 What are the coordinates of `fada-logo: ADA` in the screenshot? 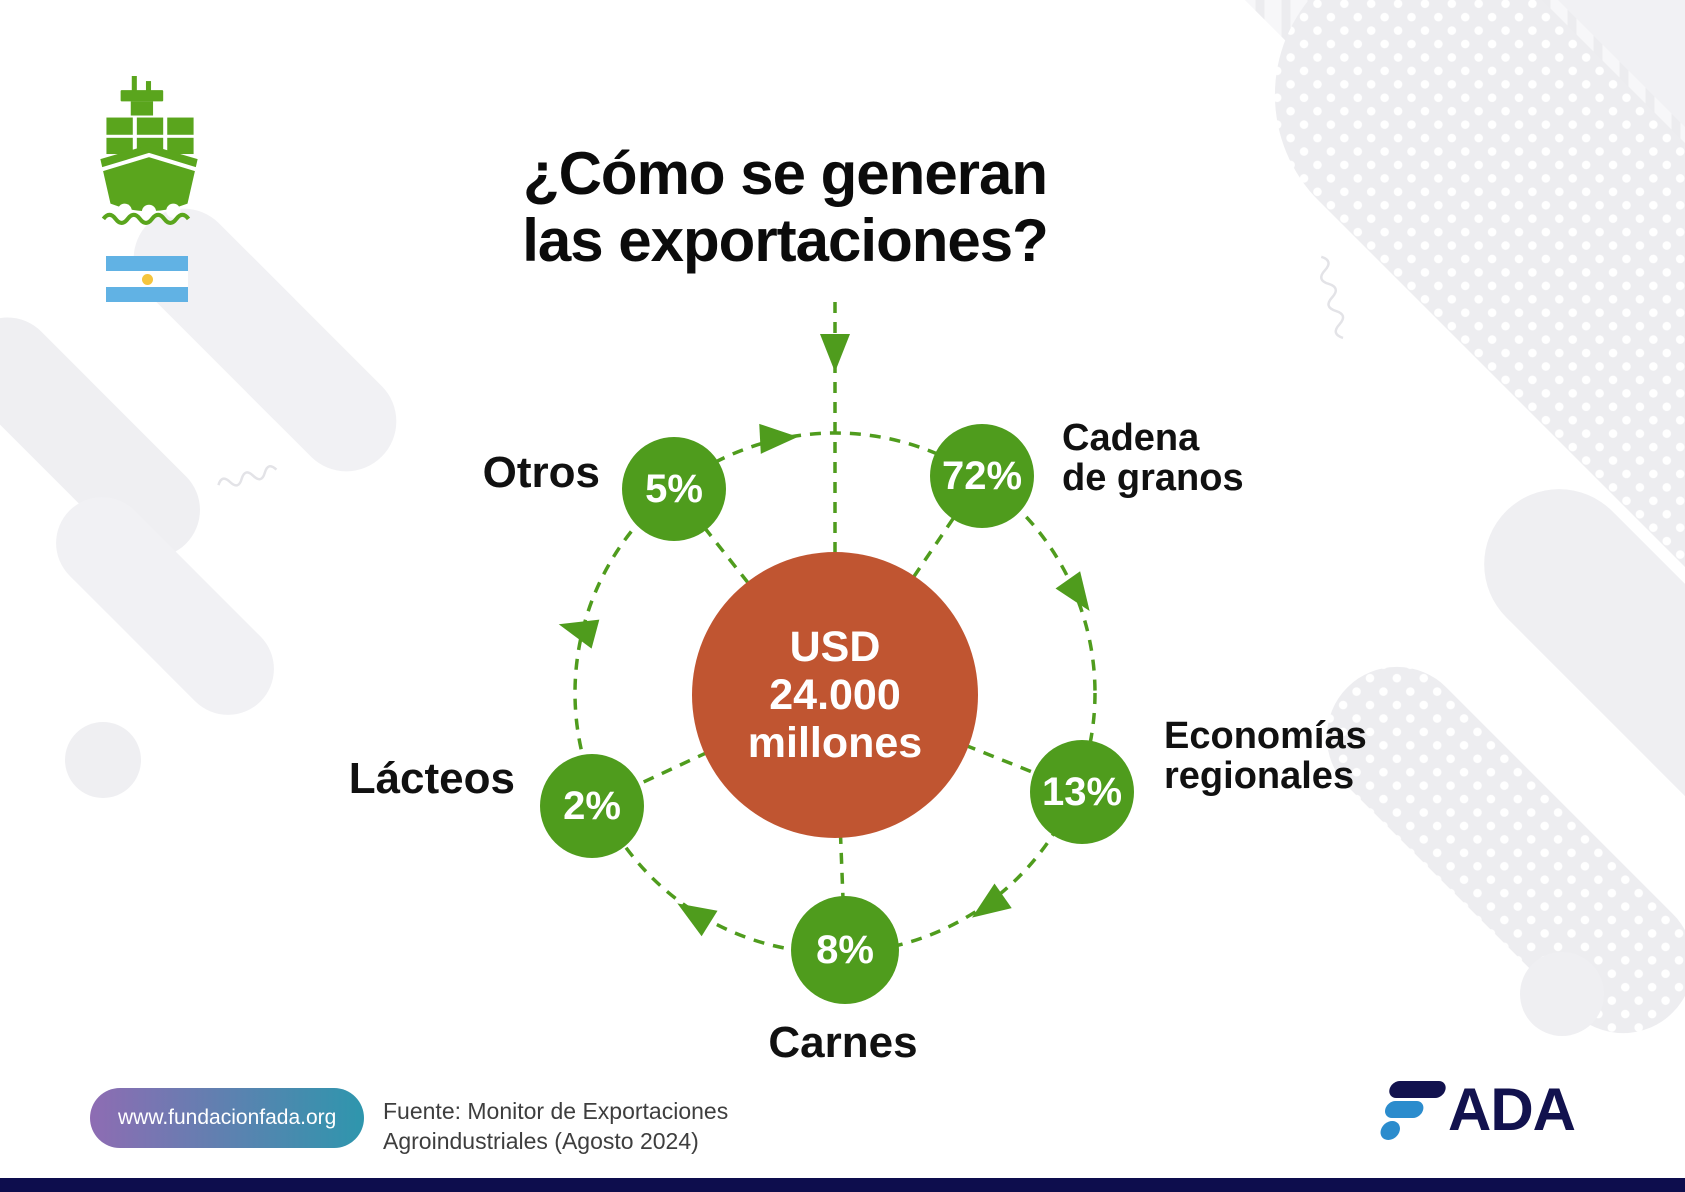 It's located at (1477, 1109).